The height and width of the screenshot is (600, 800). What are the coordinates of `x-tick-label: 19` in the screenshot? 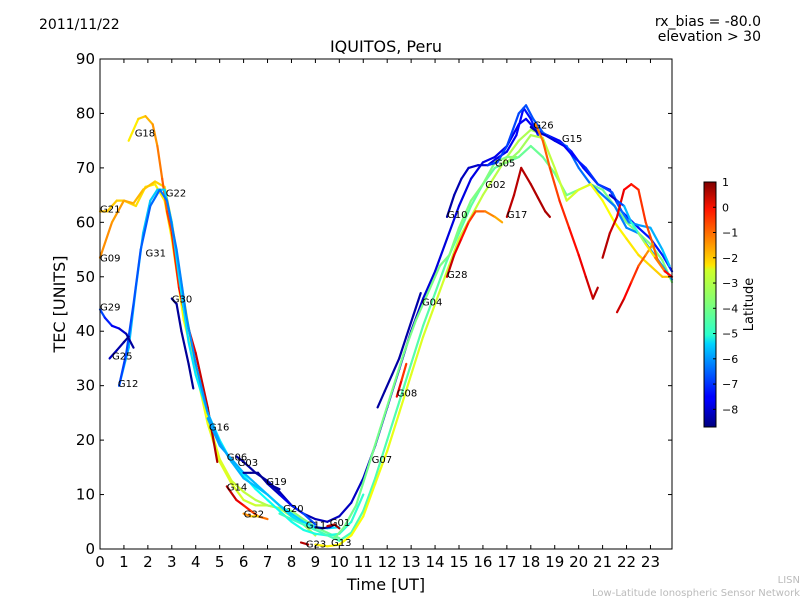 It's located at (554, 562).